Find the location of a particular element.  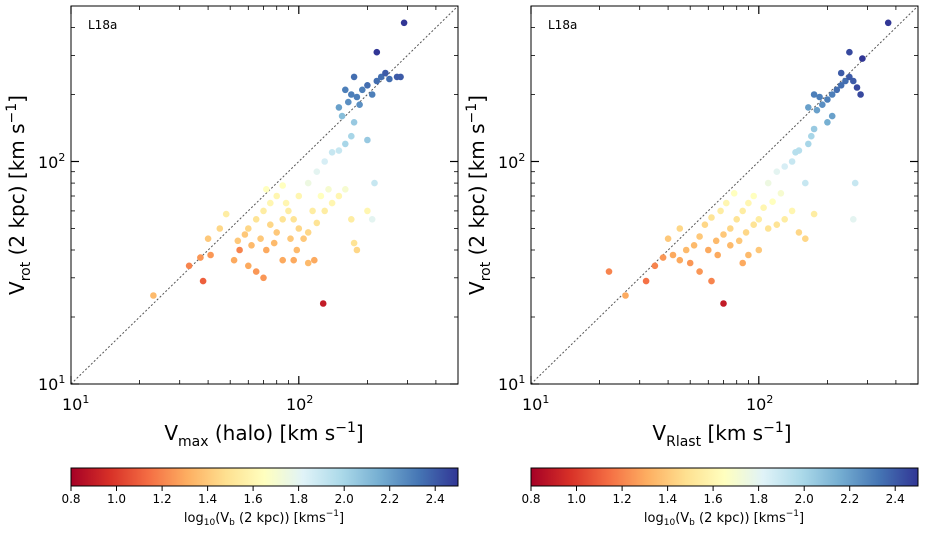

data-points-left is located at coordinates (279, 163).